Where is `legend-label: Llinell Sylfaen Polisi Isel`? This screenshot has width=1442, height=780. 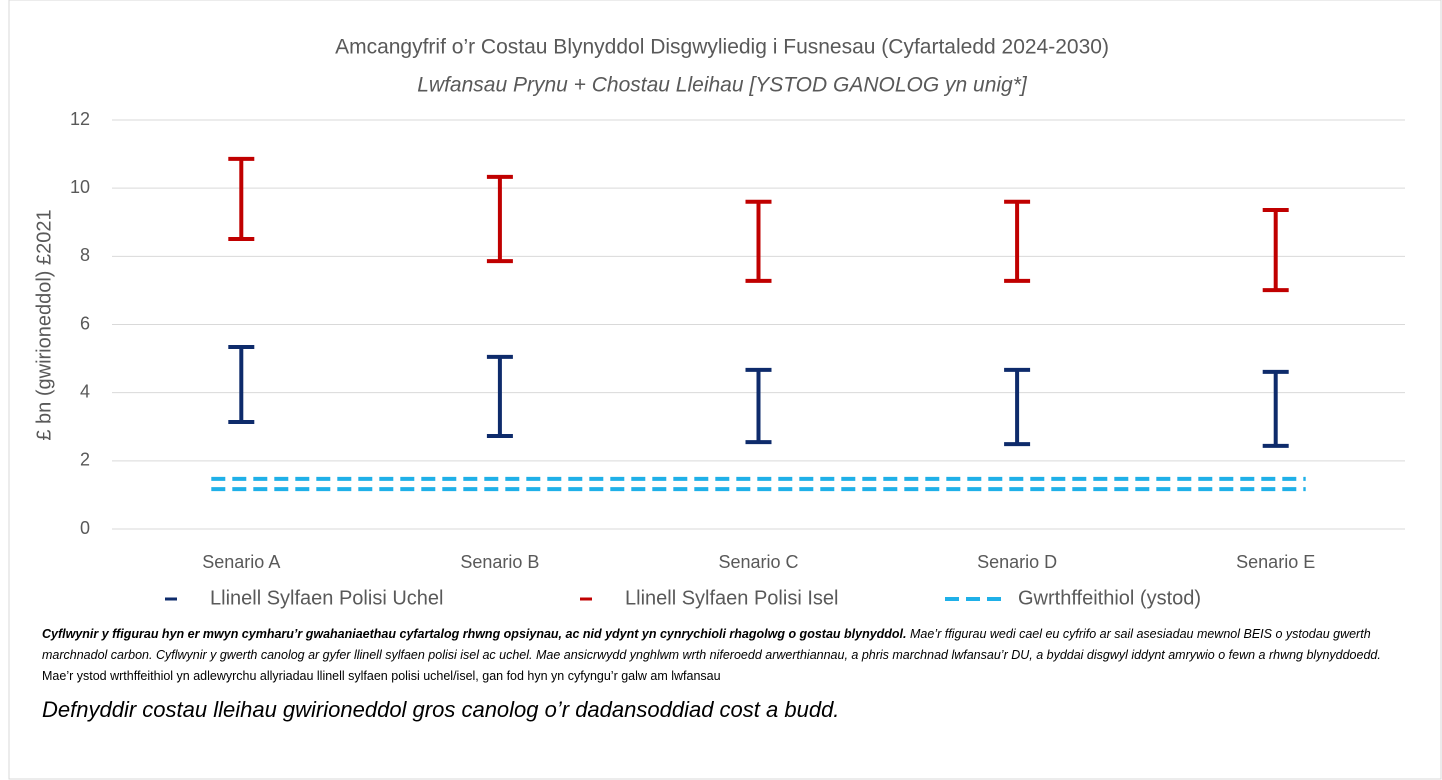
legend-label: Llinell Sylfaen Polisi Isel is located at coordinates (731, 598).